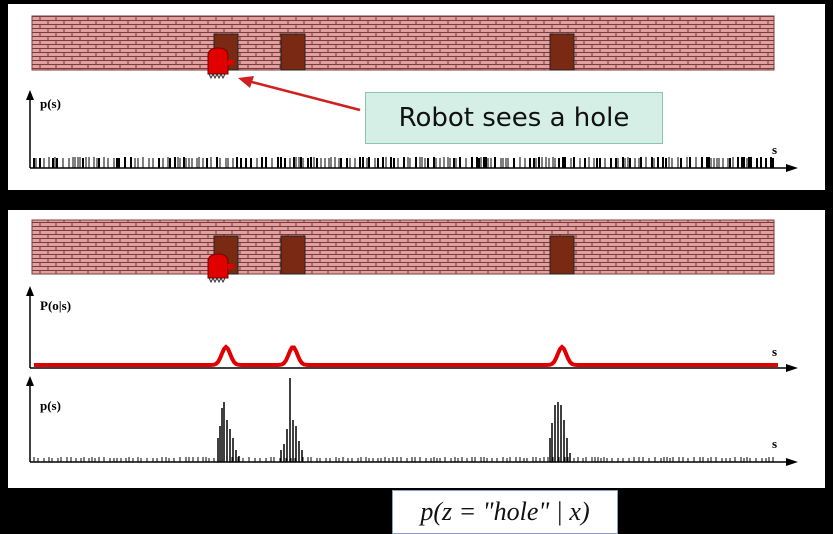  What do you see at coordinates (403, 162) in the screenshot?
I see `uniform-belief-marks` at bounding box center [403, 162].